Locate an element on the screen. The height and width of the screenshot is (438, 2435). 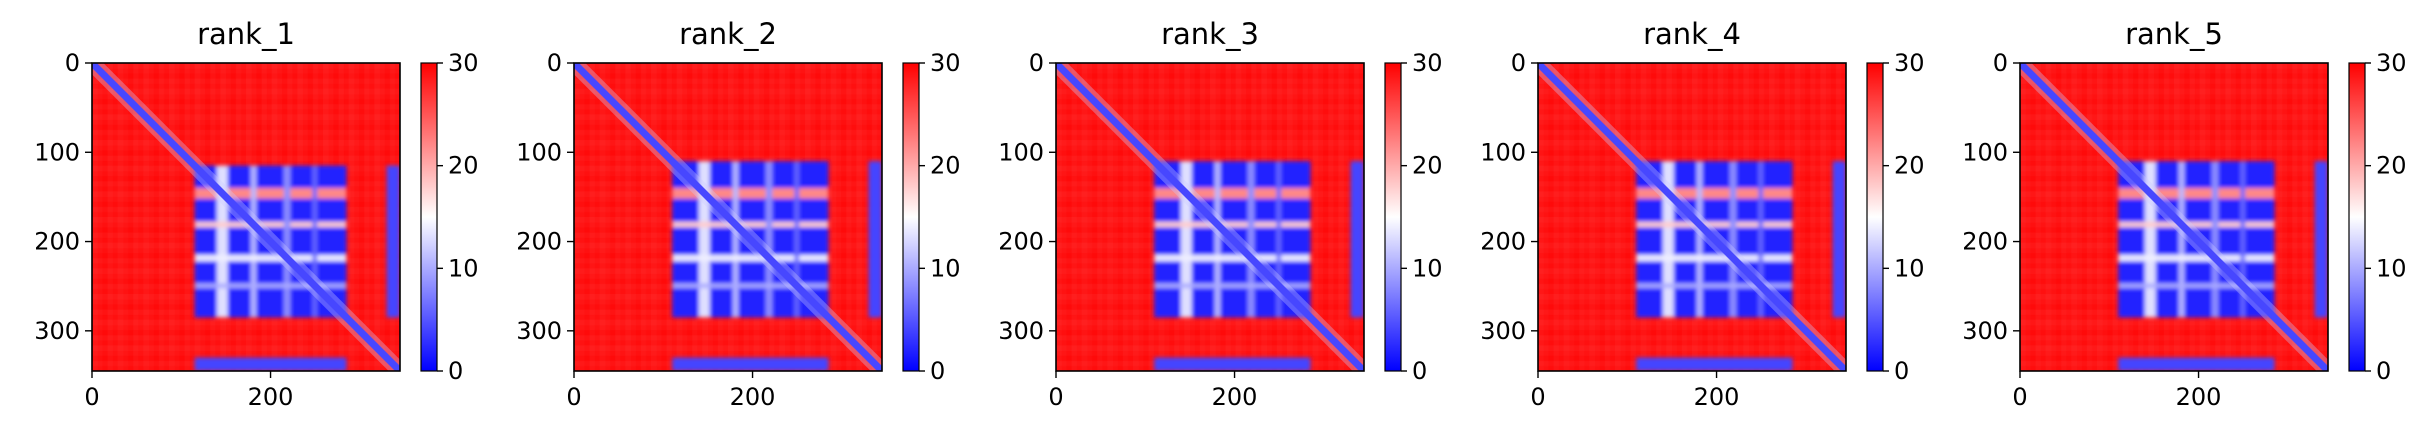
panel-title: rank_1 is located at coordinates (246, 34).